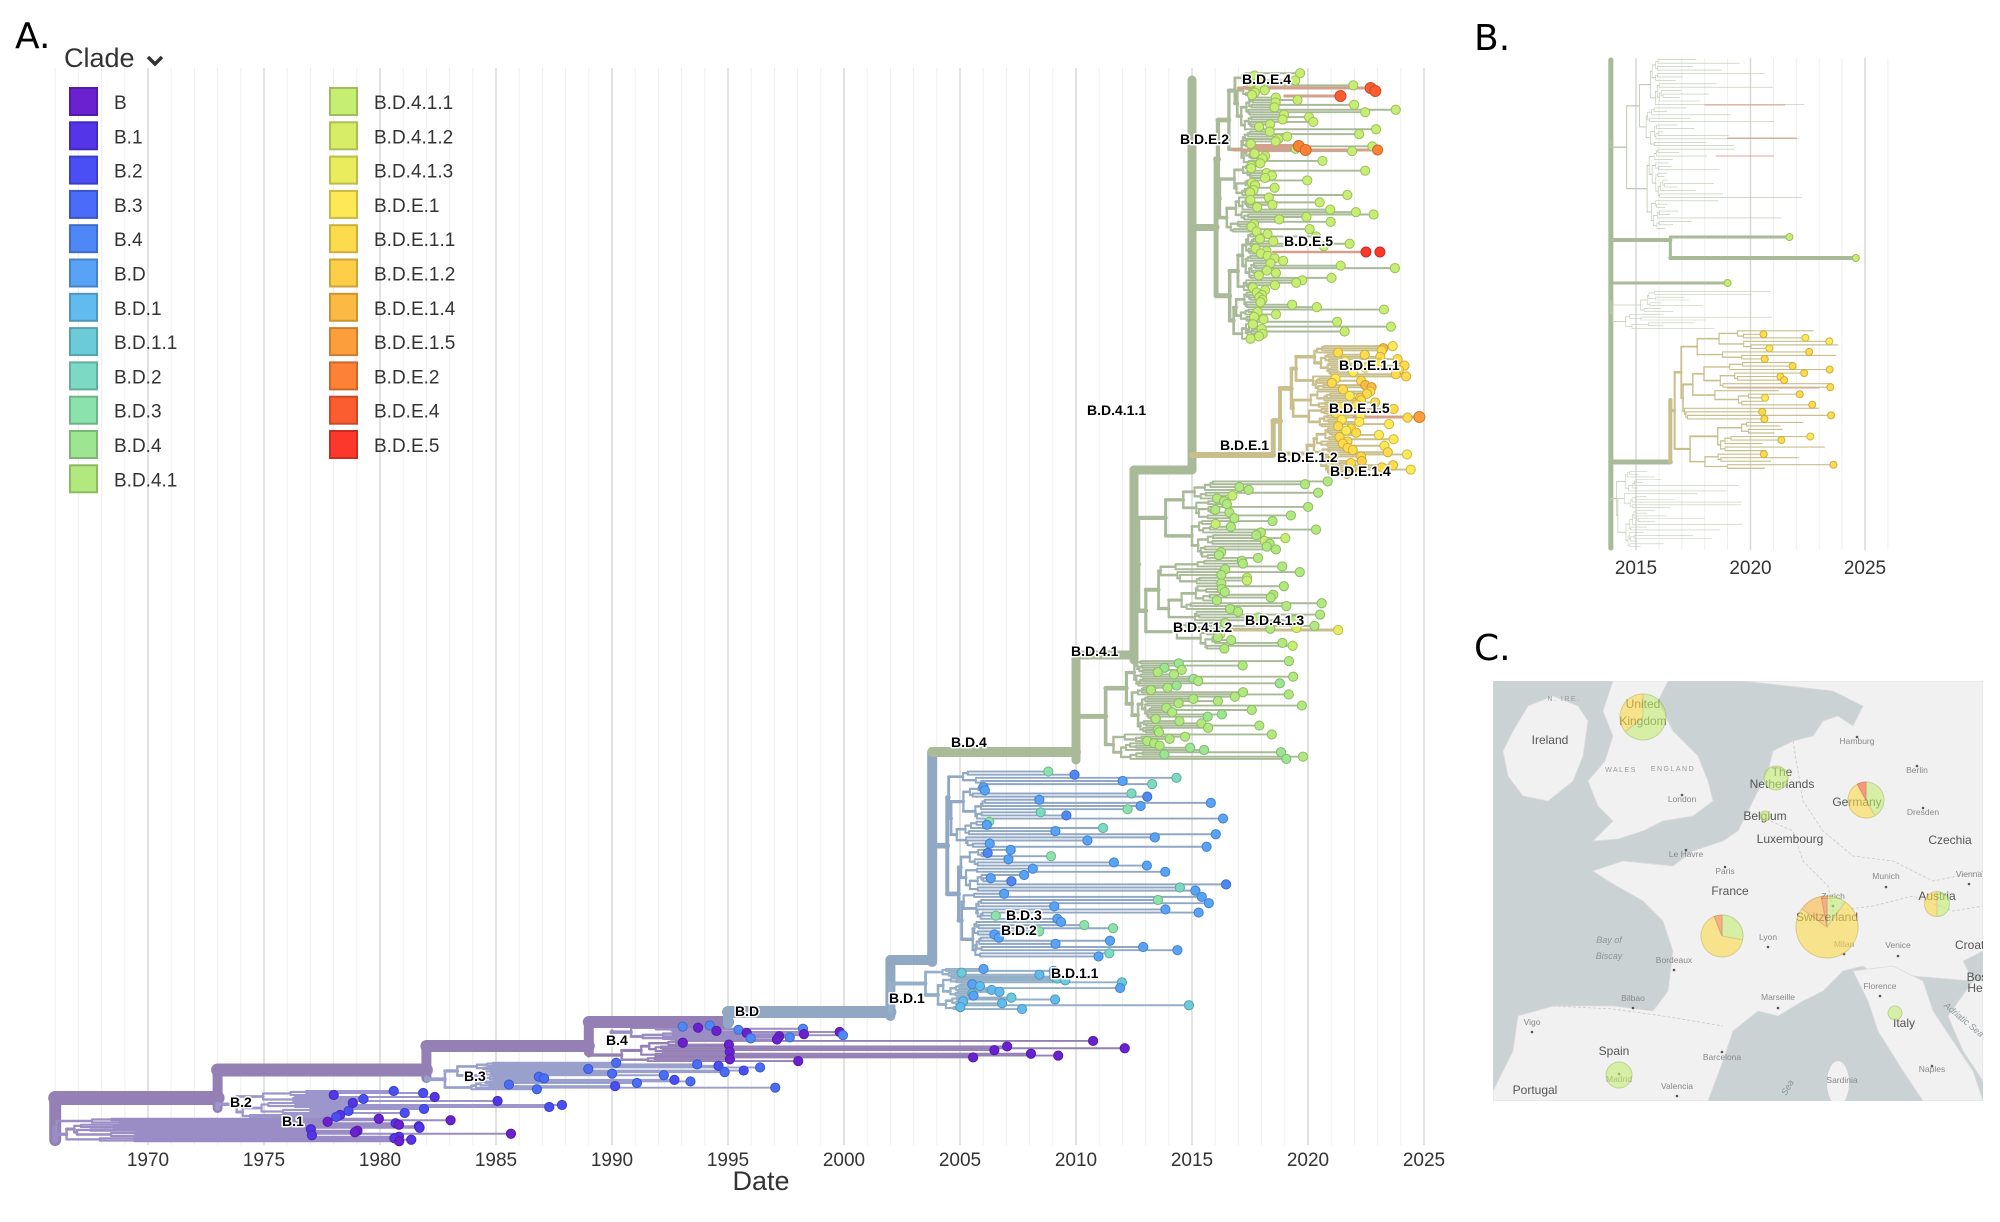 The width and height of the screenshot is (2000, 1222). What do you see at coordinates (106, 239) in the screenshot?
I see `legend-item: B.4` at bounding box center [106, 239].